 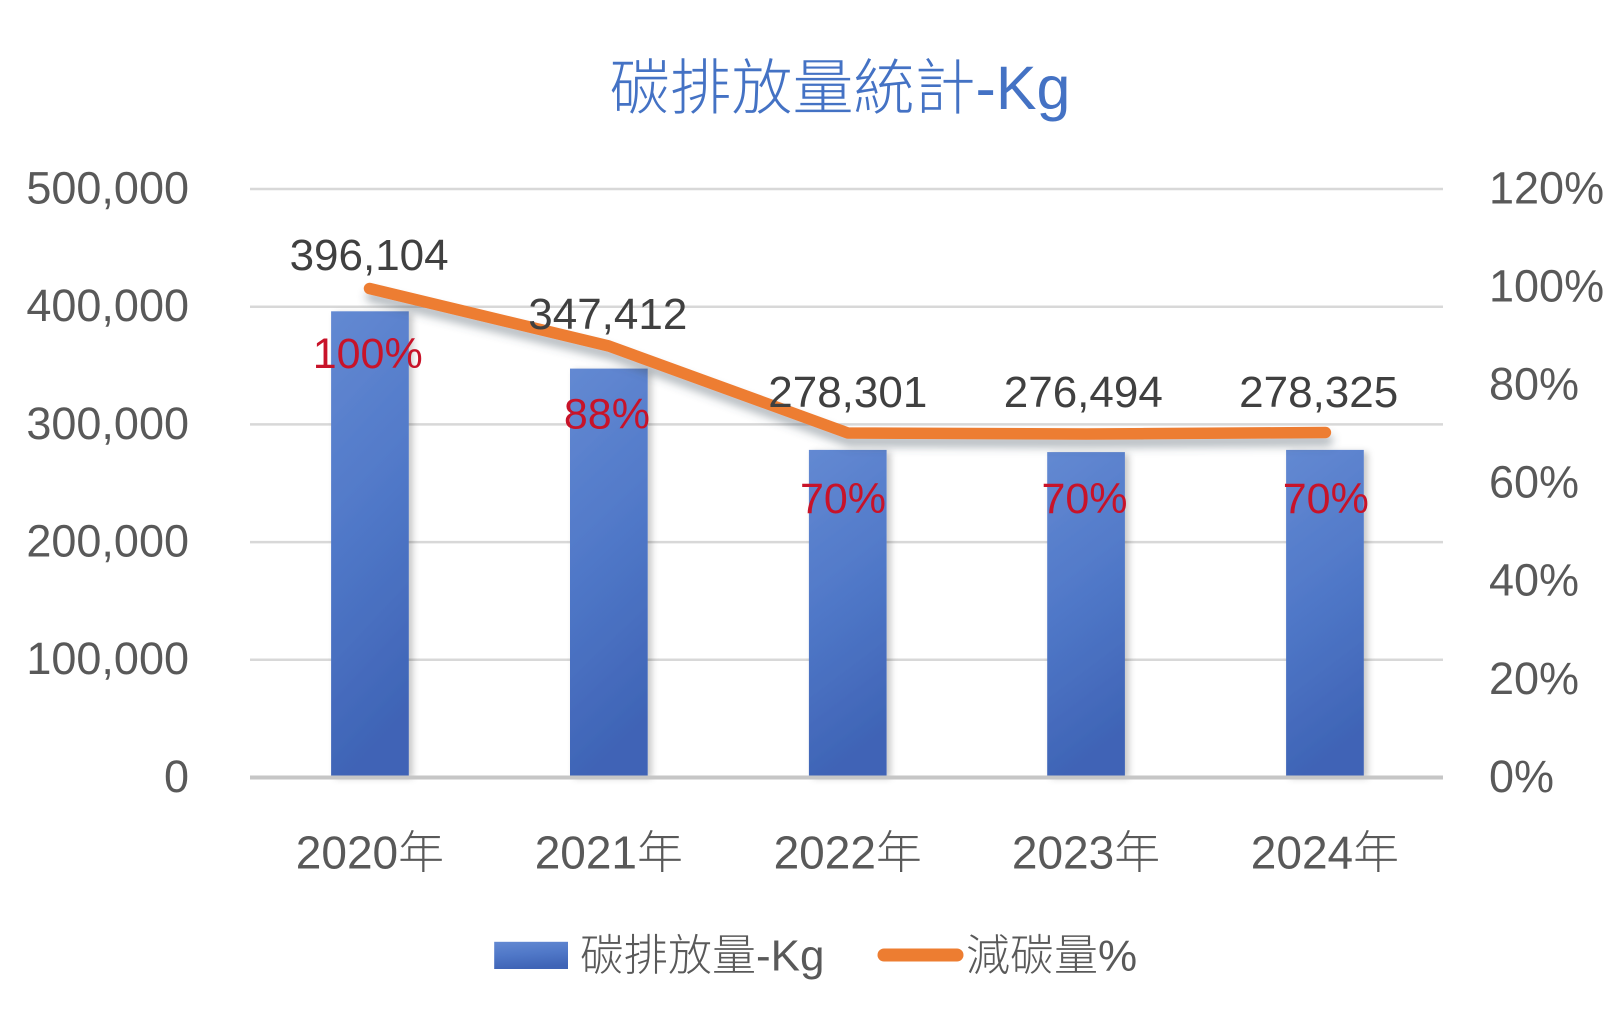 What do you see at coordinates (1534, 384) in the screenshot?
I see `svg-text: 80%` at bounding box center [1534, 384].